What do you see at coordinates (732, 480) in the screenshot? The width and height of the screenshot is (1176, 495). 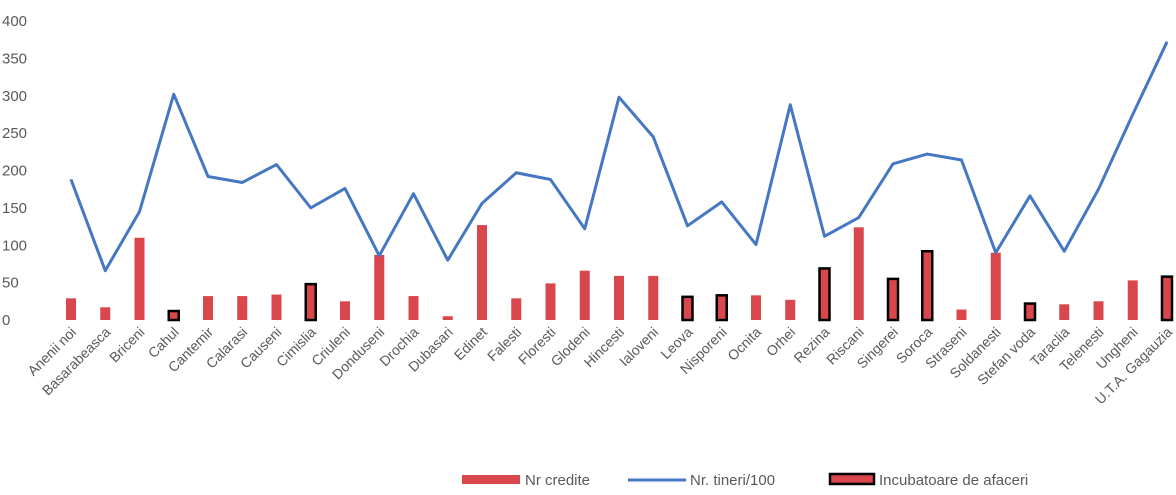 I see `legend-label-tineri: Nr. tineri/100` at bounding box center [732, 480].